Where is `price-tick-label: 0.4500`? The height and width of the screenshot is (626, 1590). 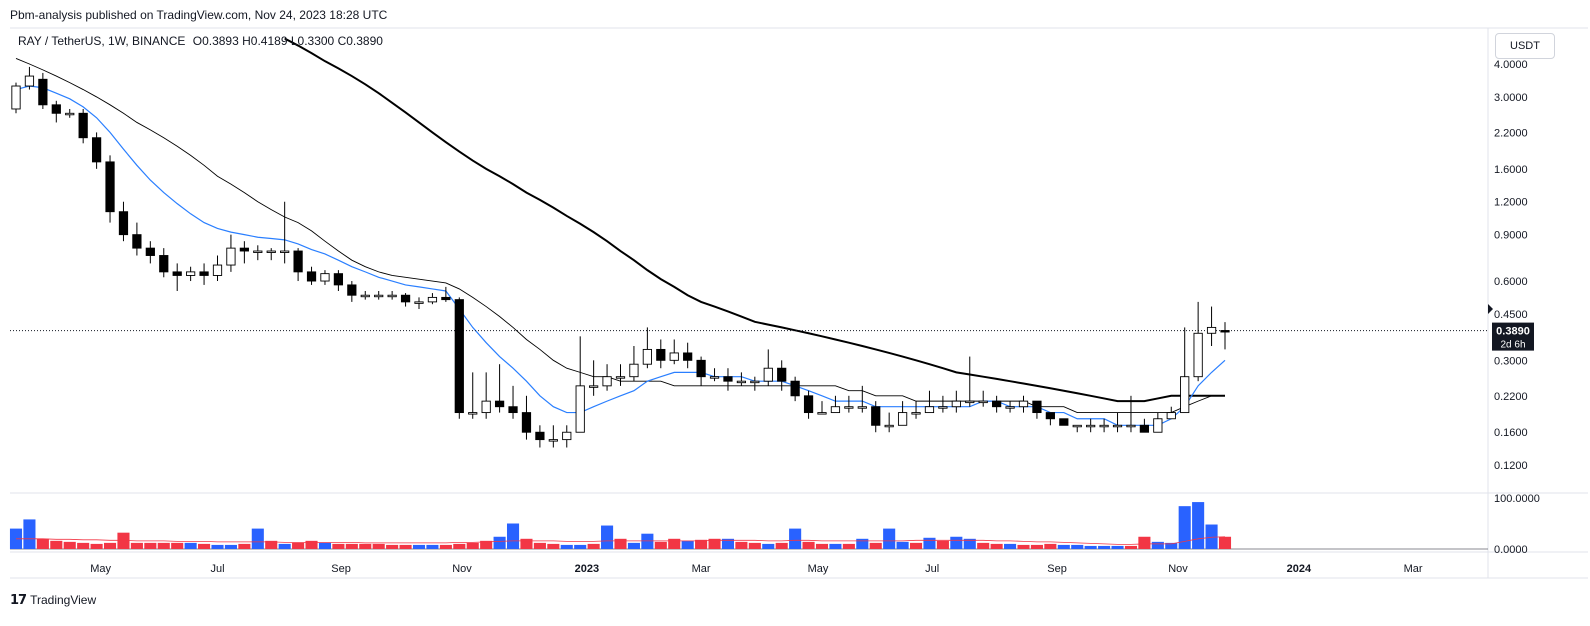 price-tick-label: 0.4500 is located at coordinates (1511, 315).